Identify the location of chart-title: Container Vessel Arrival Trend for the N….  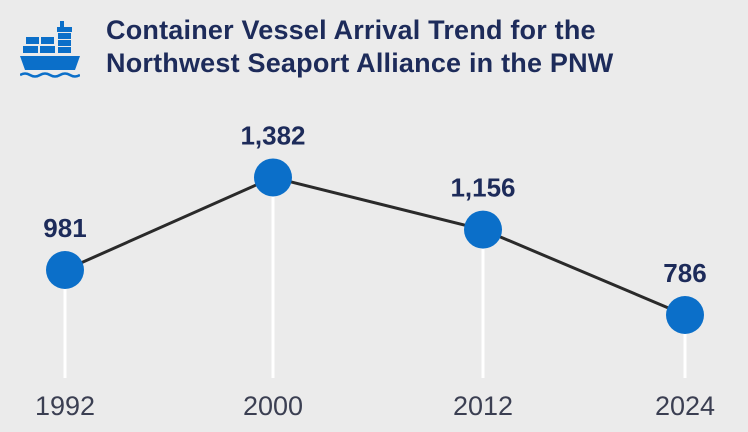
(406, 47).